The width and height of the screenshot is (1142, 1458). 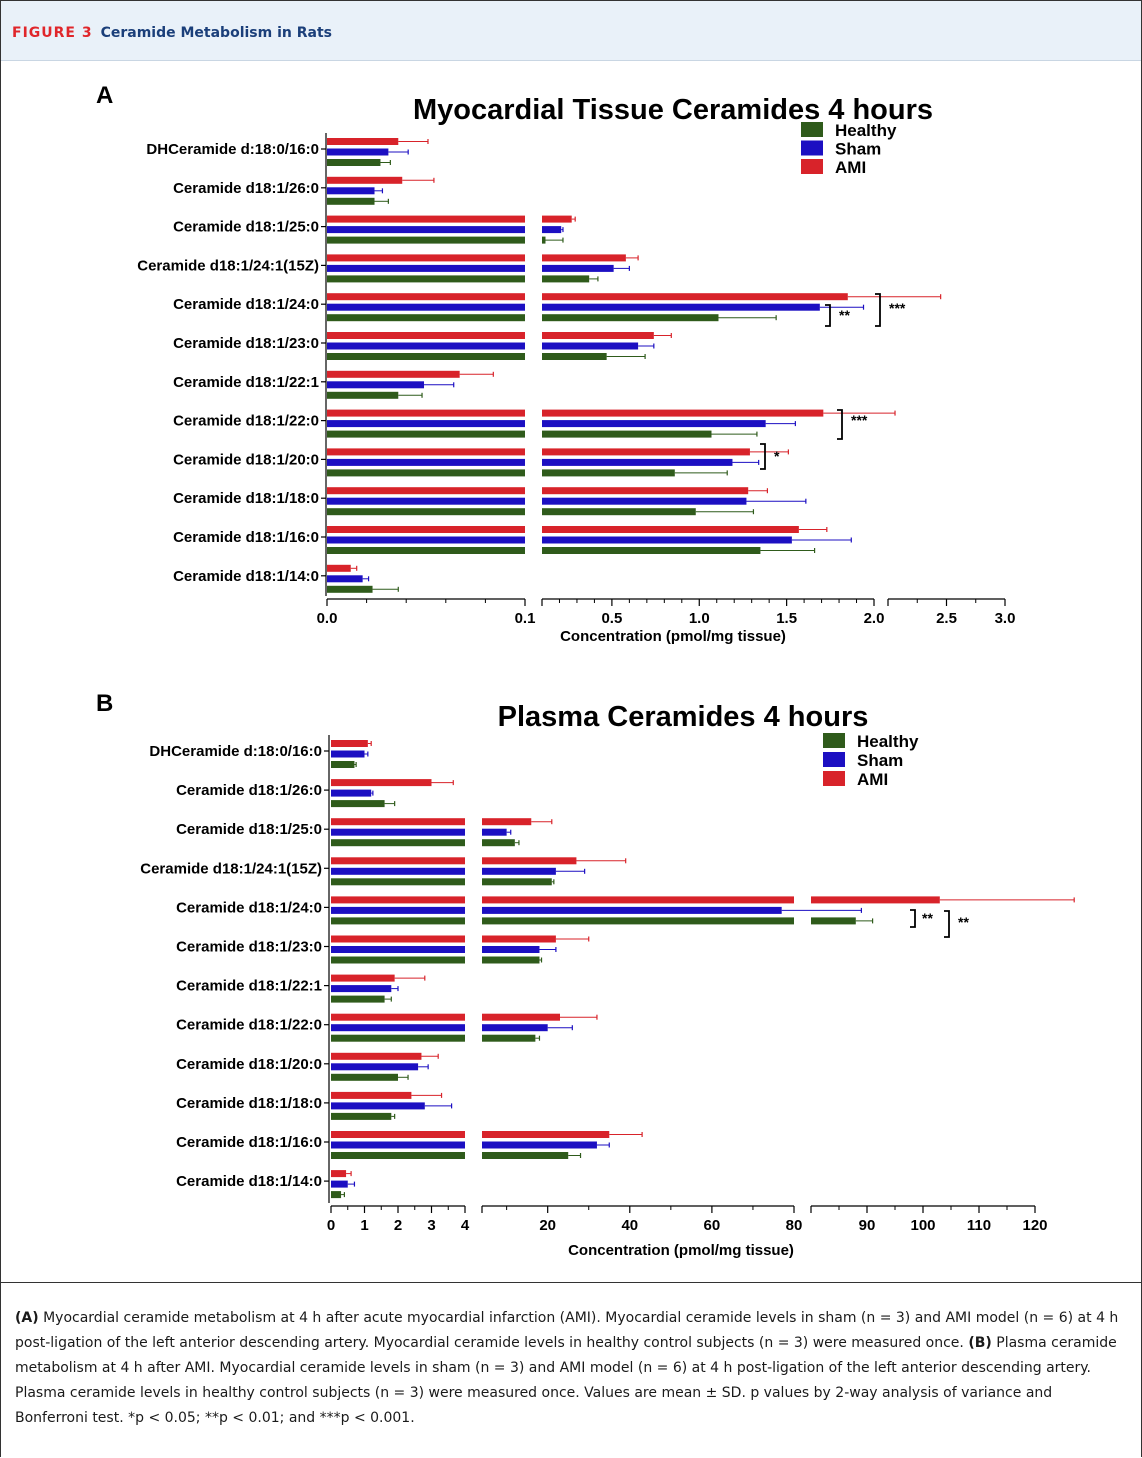 I want to click on x-tick-label: 20, so click(x=547, y=1225).